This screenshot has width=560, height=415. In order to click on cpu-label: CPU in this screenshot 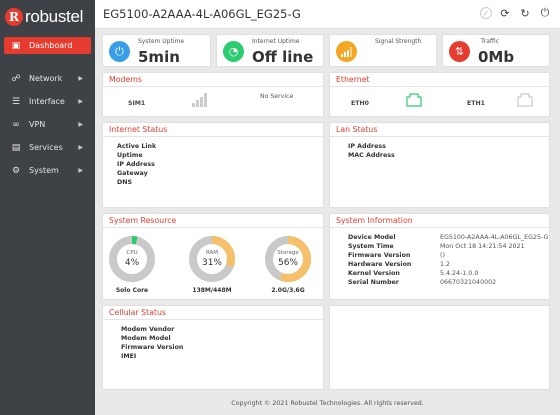, I will do `click(132, 253)`.